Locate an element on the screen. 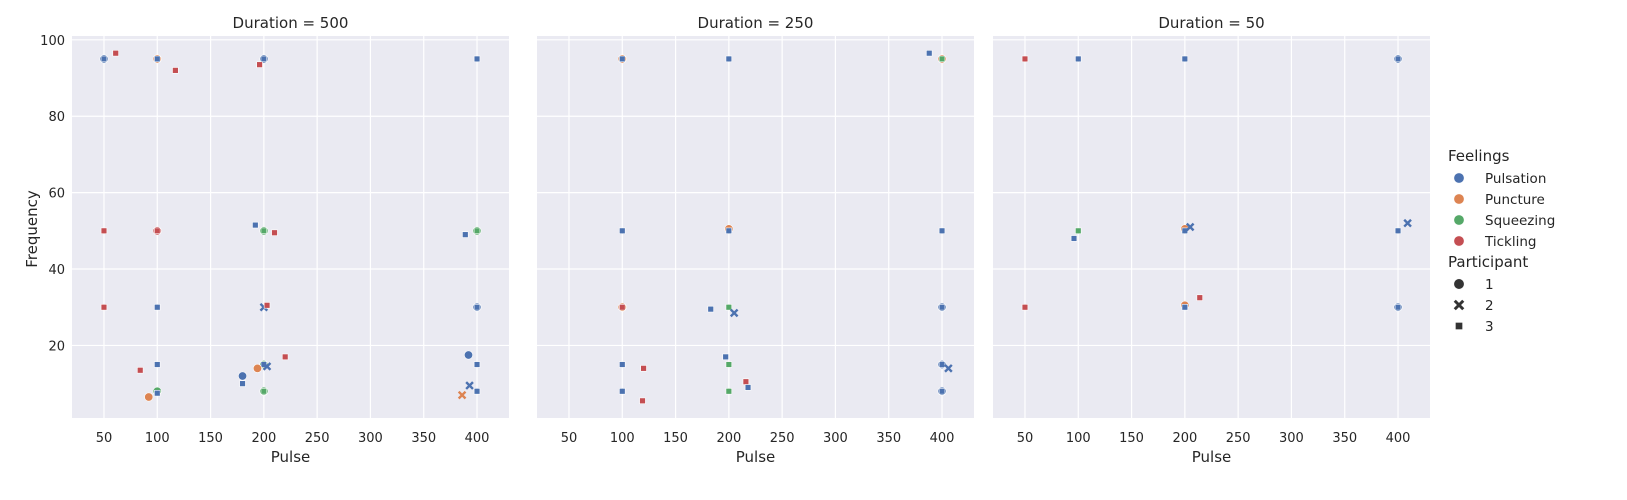 The height and width of the screenshot is (500, 1627). legend-label: 3 is located at coordinates (1489, 327).